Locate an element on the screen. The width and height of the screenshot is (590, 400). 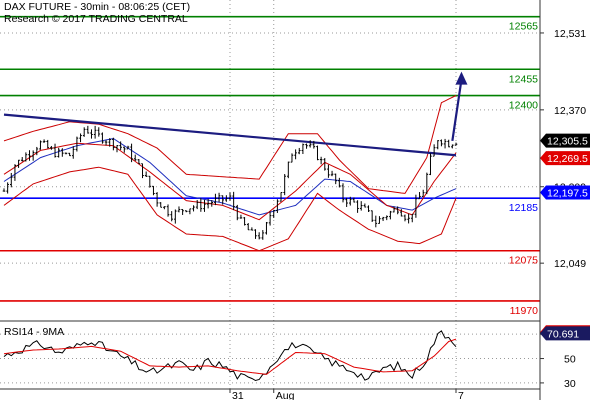
rsi-boxes: 71.553370.691 is located at coordinates (565, 333).